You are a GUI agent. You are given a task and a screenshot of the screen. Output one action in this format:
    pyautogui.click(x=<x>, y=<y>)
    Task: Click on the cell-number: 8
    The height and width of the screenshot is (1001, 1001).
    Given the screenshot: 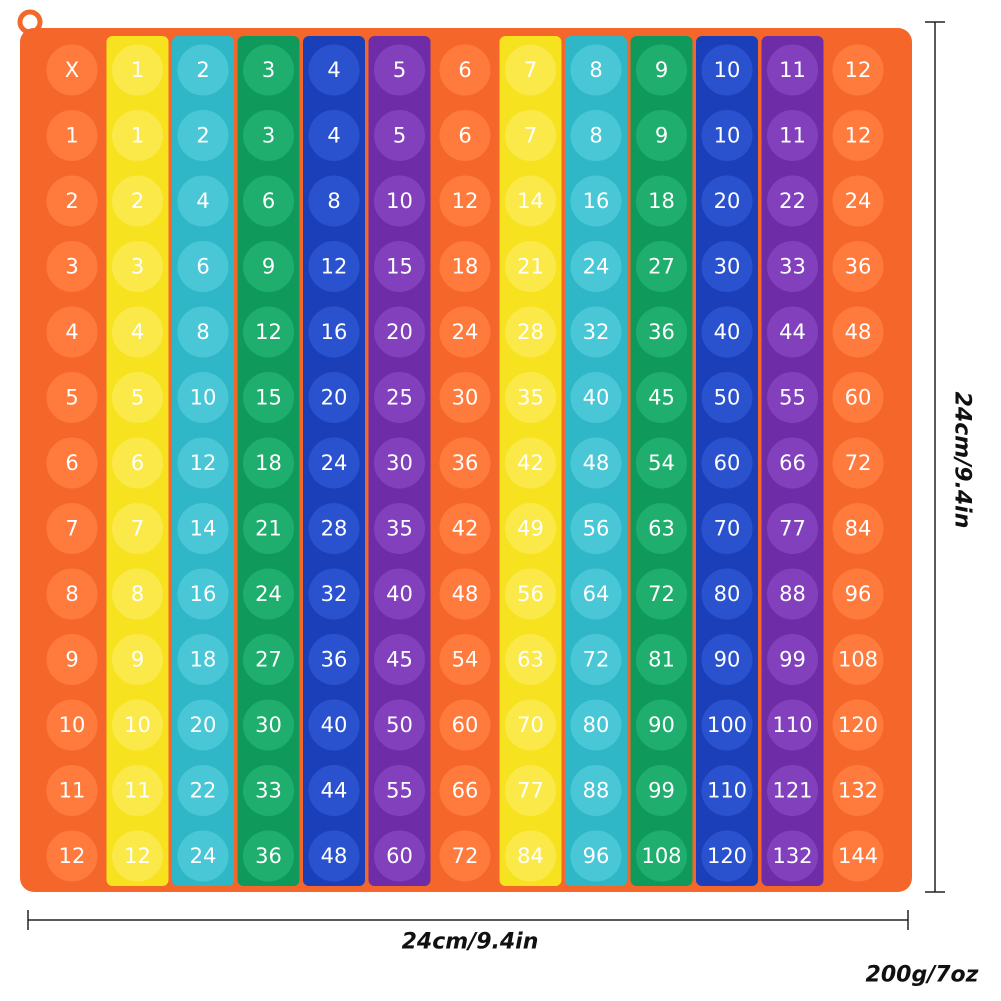 What is the action you would take?
    pyautogui.click(x=333, y=201)
    